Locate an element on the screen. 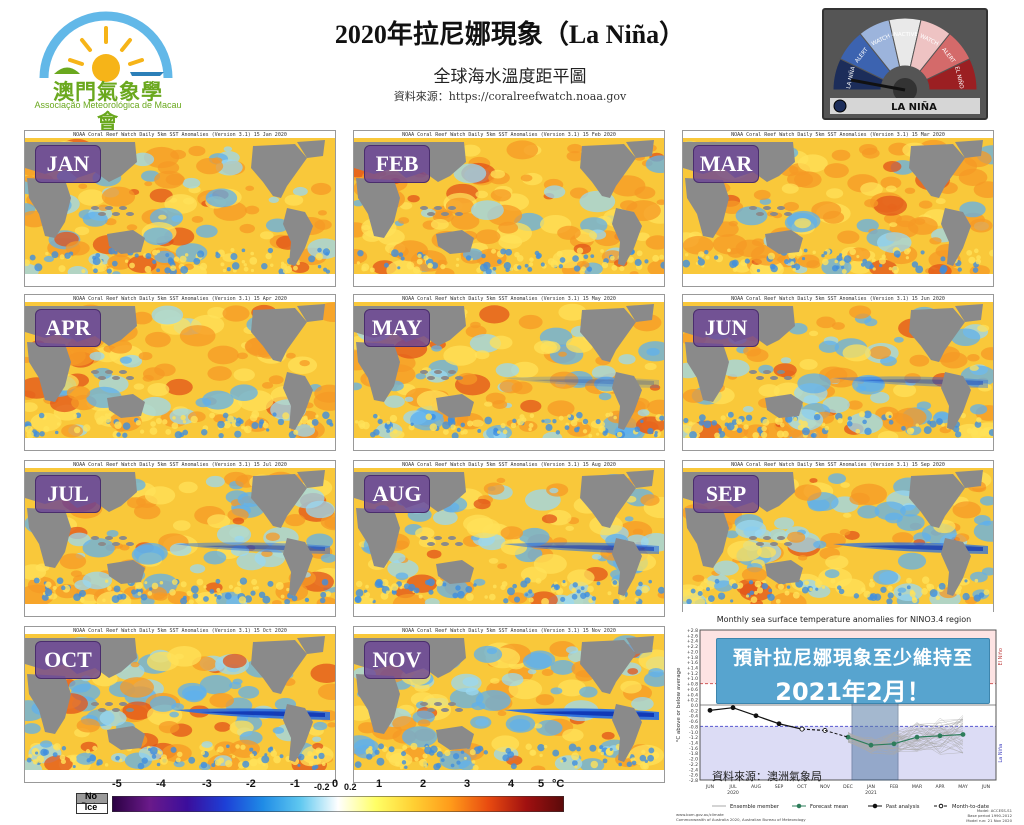 Image resolution: width=1024 pixels, height=825 pixels. y-tick-label: -0.2 is located at coordinates (693, 711).